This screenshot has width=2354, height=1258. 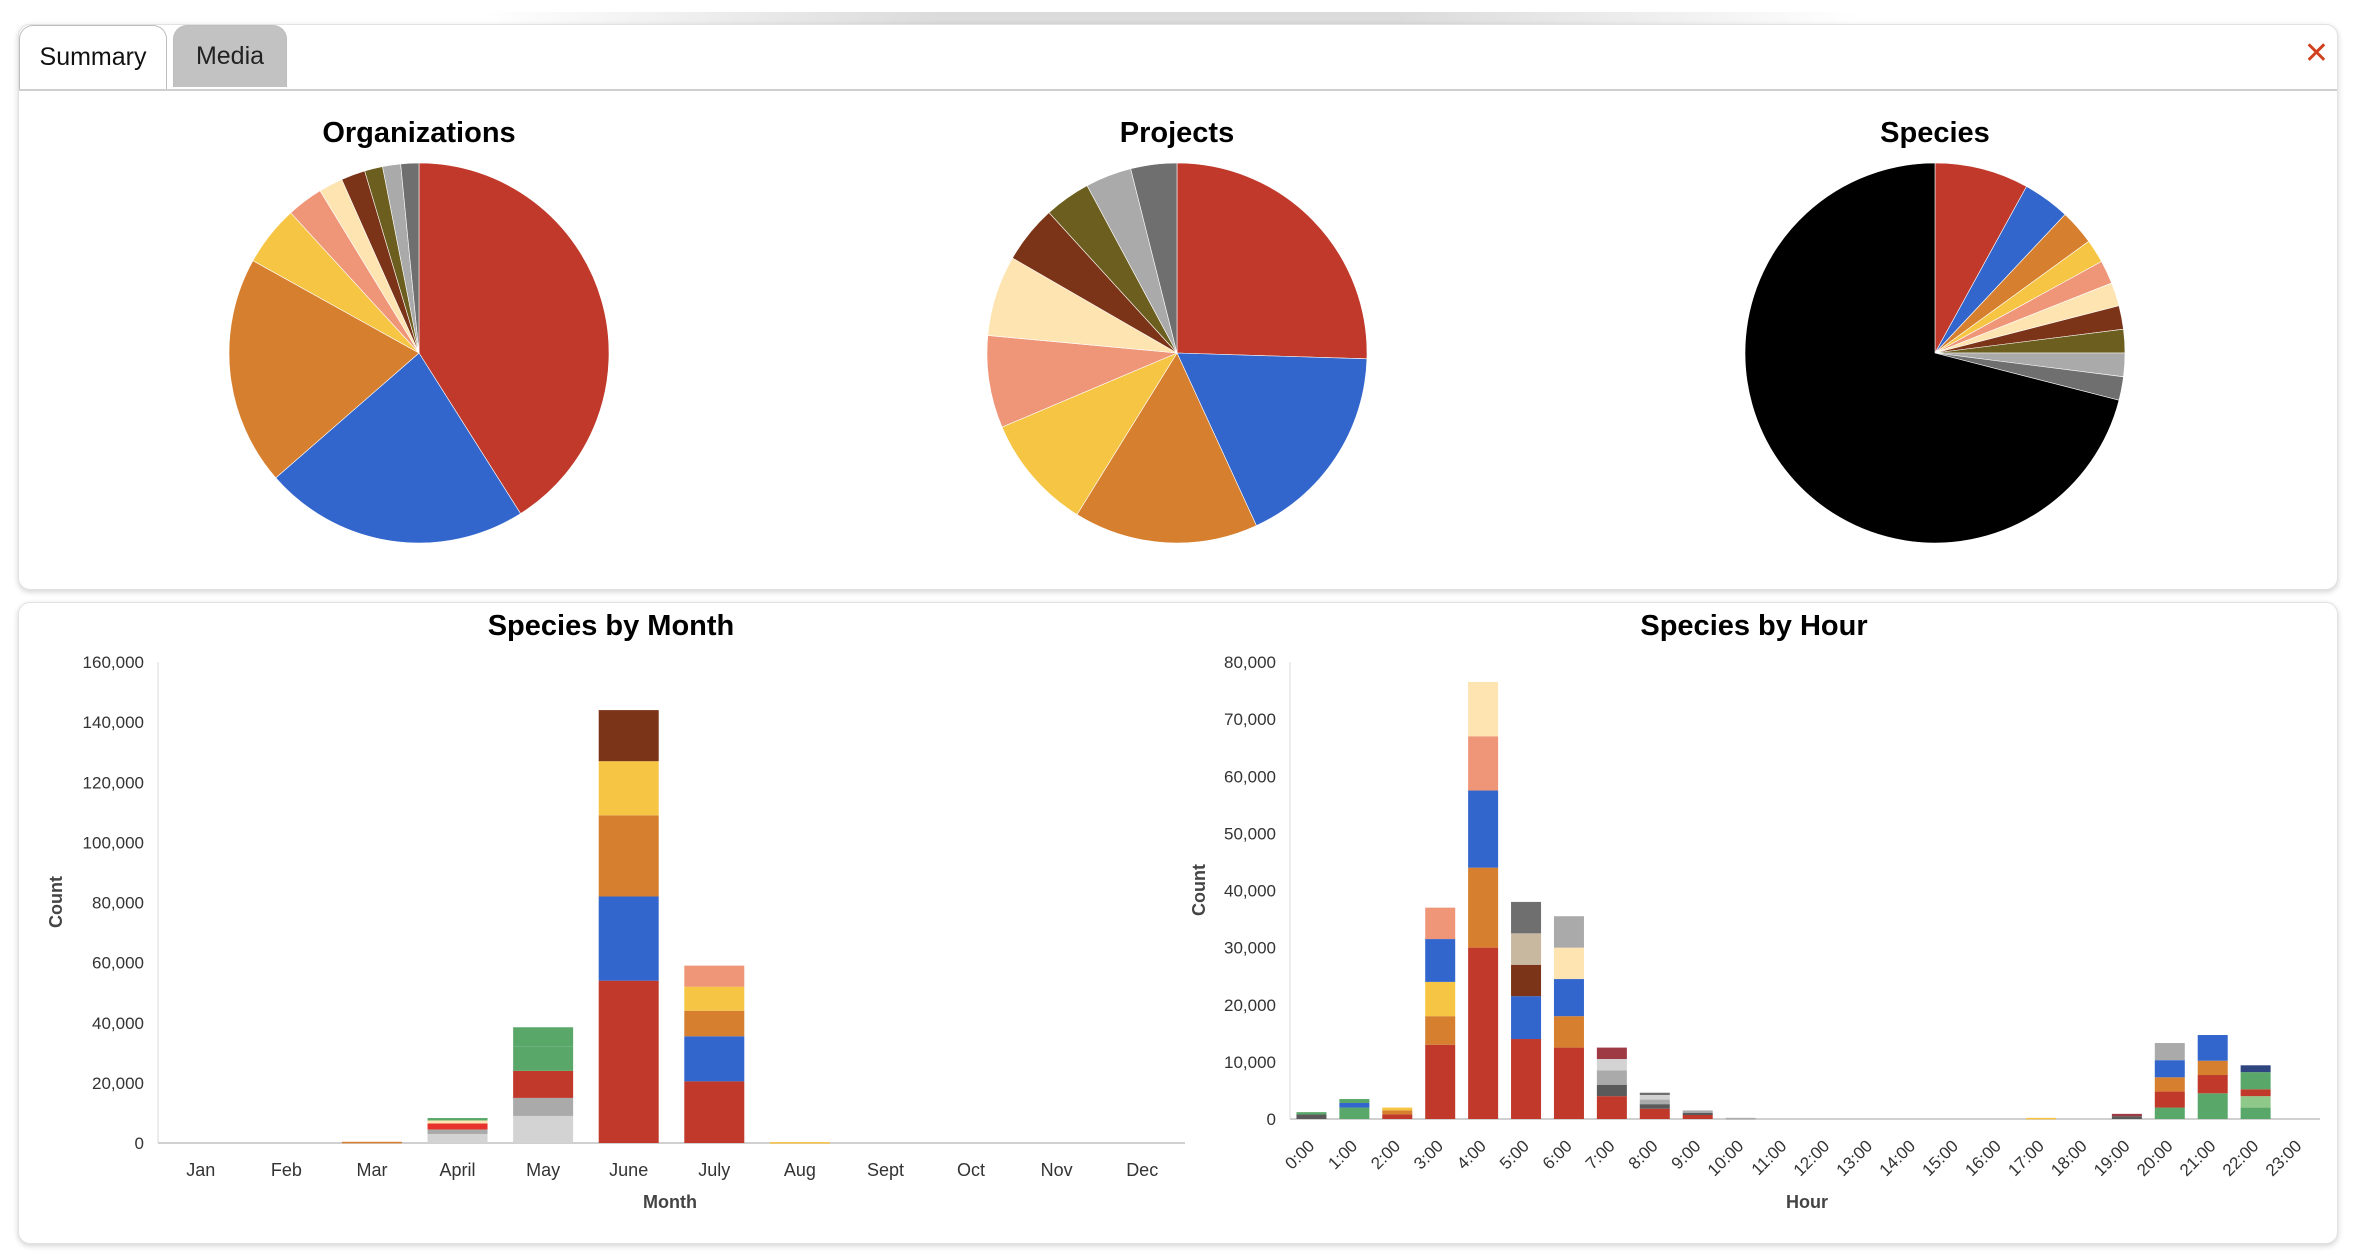 I want to click on x-tick-label: 8:00, so click(x=1643, y=1154).